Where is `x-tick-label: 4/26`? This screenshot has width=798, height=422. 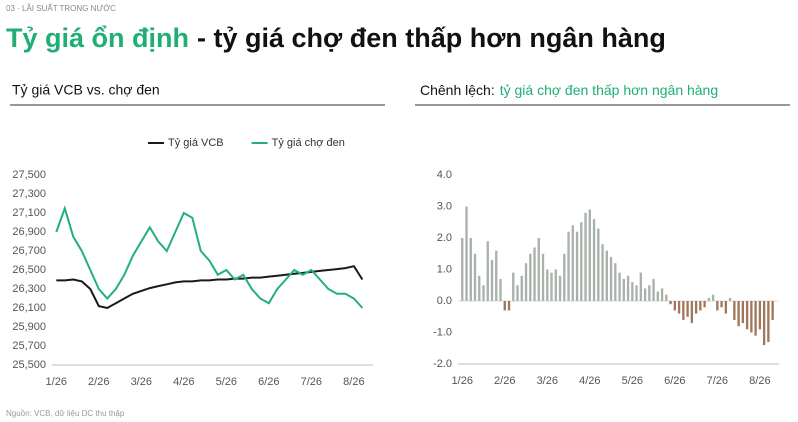 x-tick-label: 4/26 is located at coordinates (183, 382).